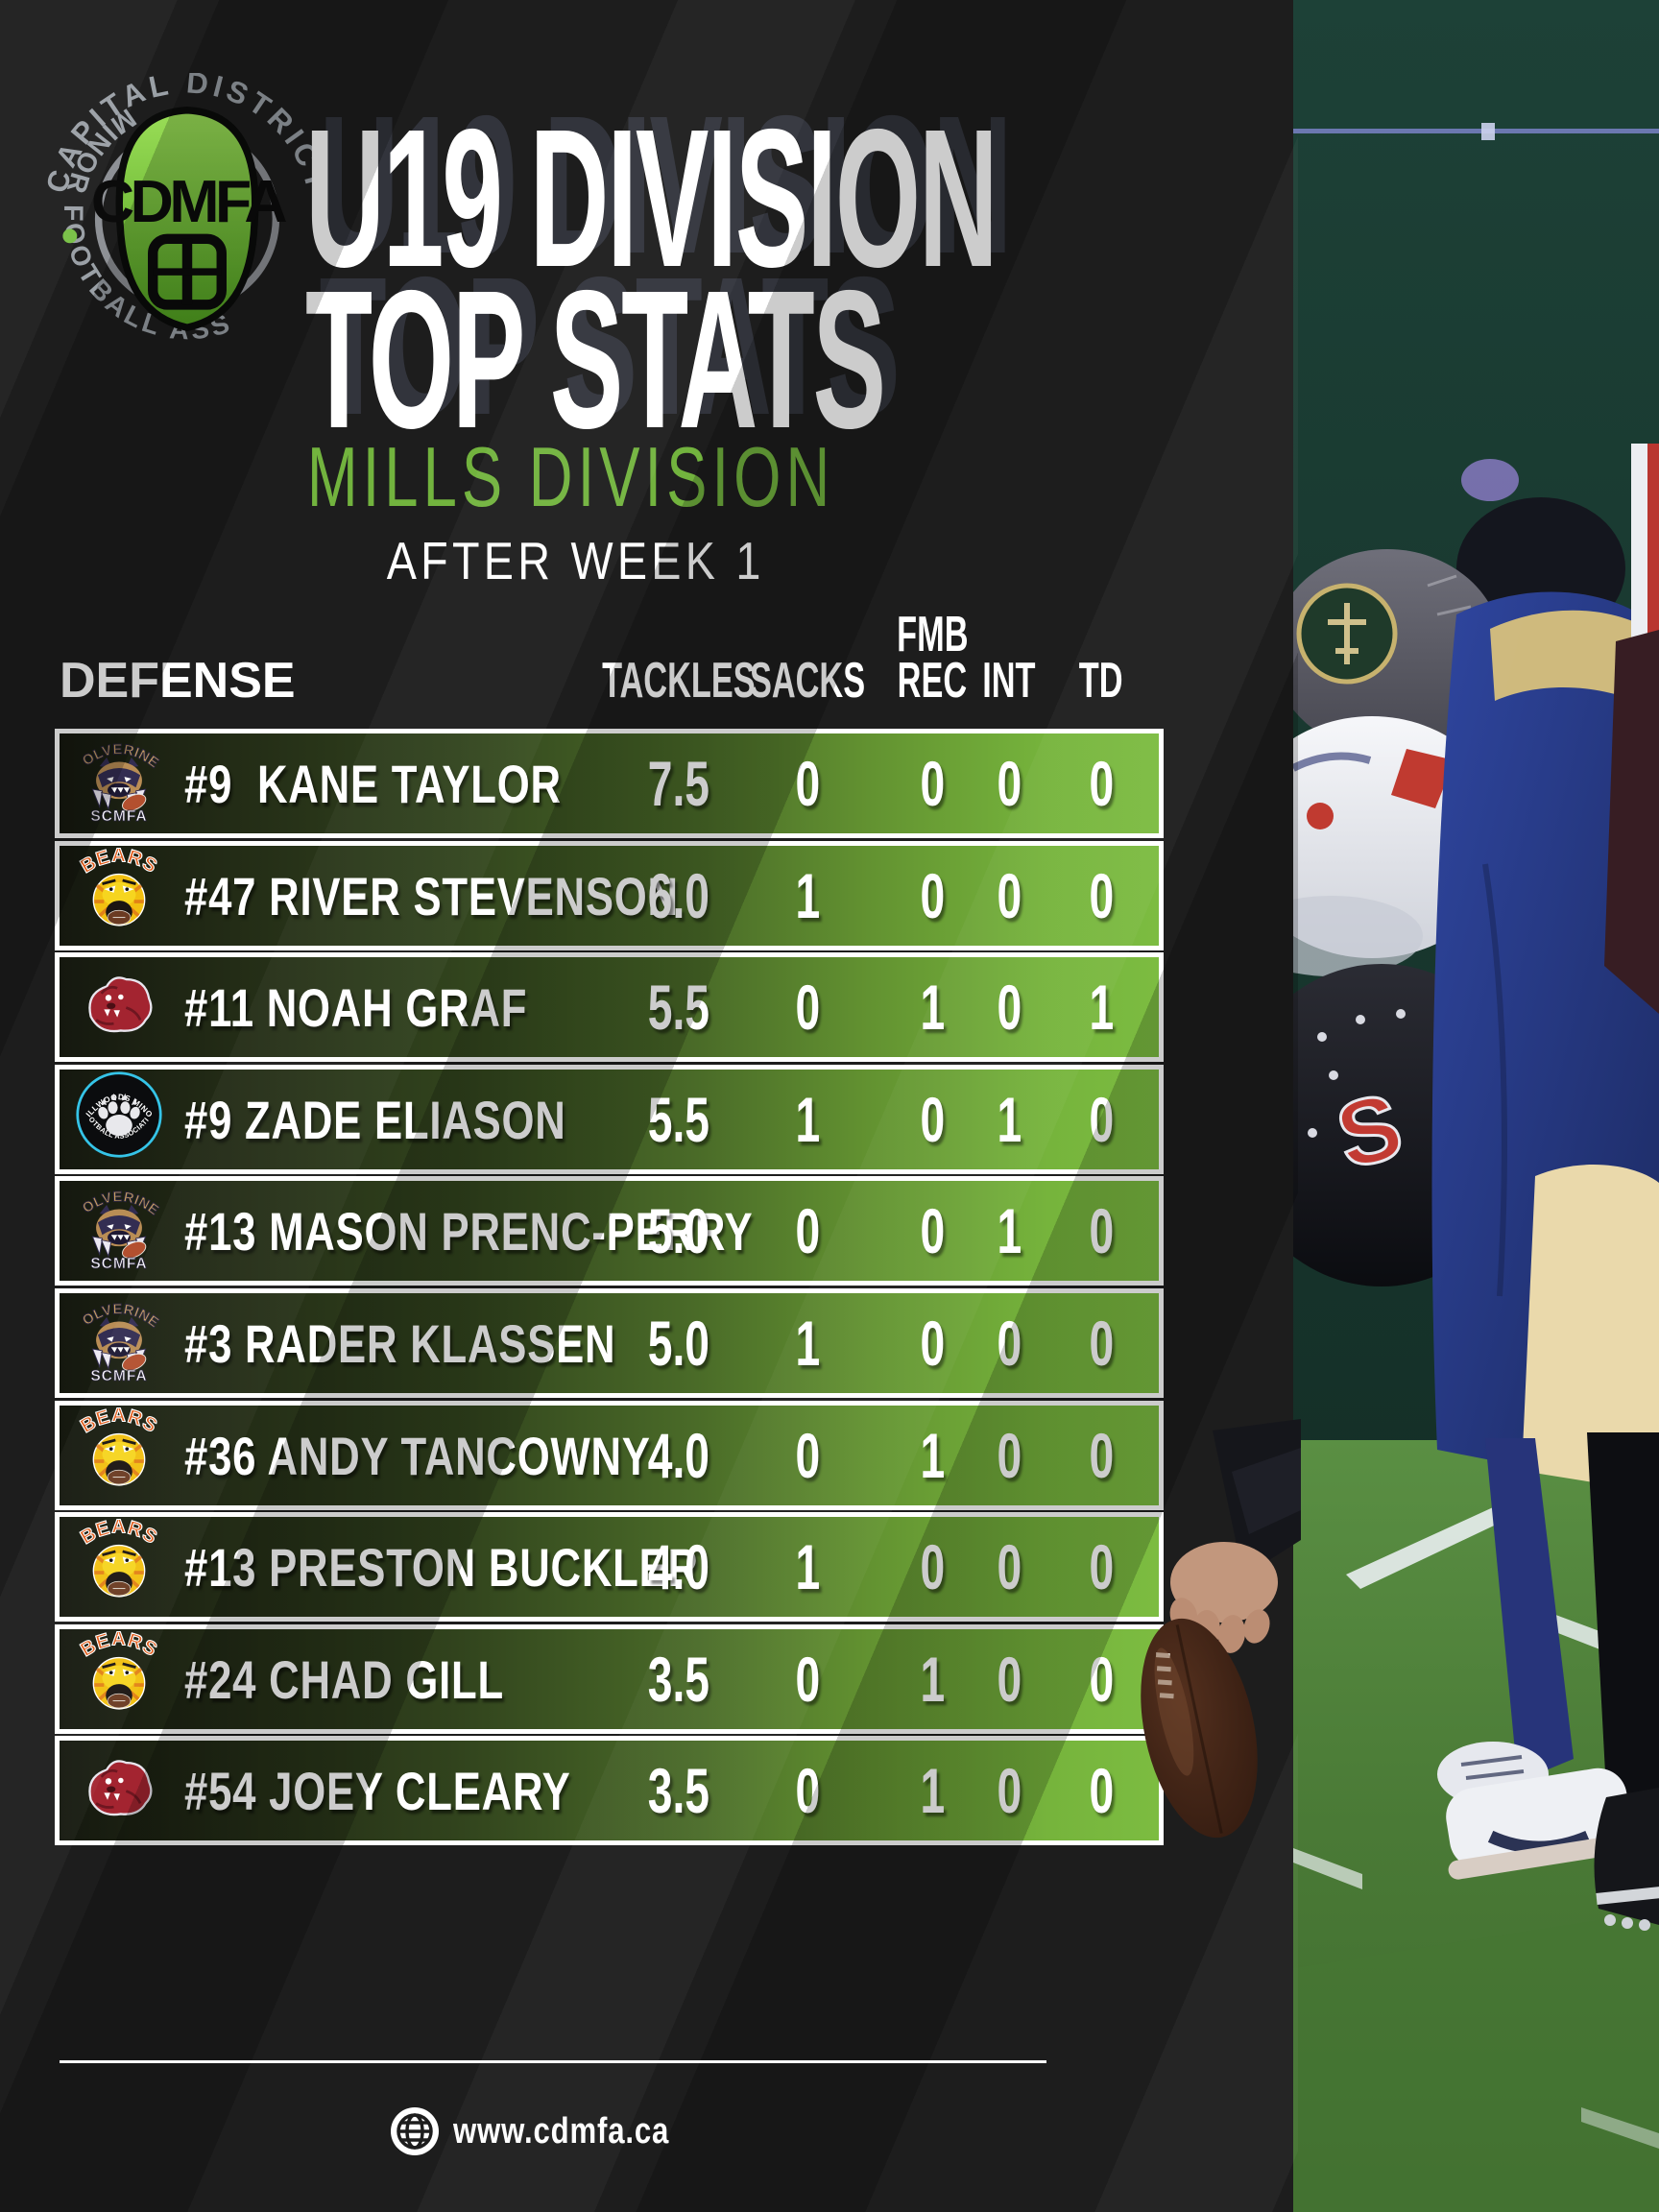  I want to click on black-cleat, so click(1627, 1859).